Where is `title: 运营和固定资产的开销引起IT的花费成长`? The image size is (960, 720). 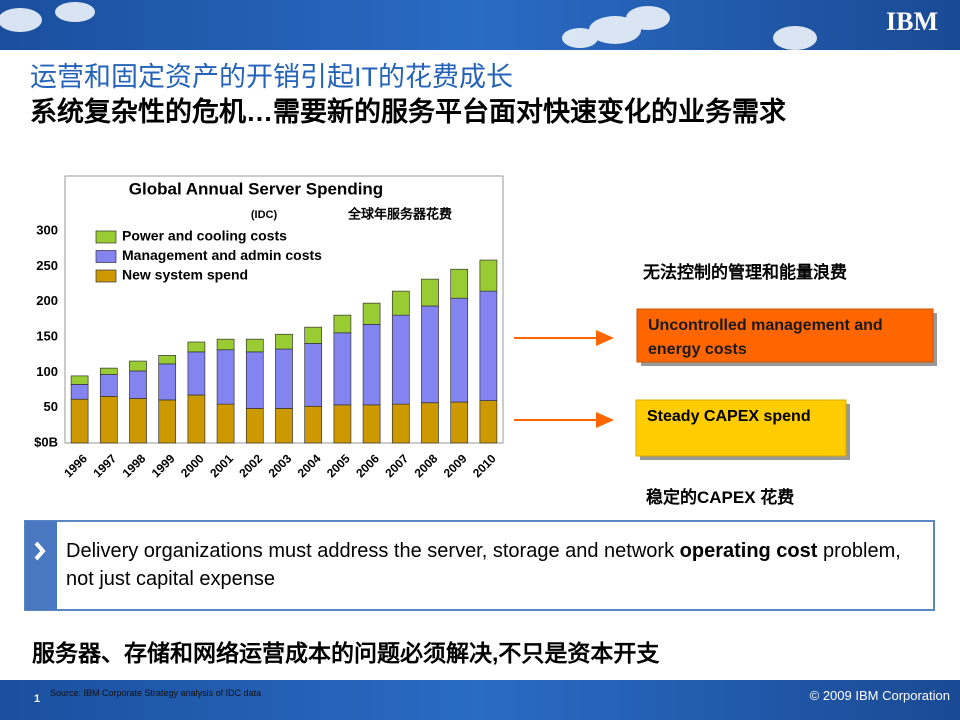
title: 运营和固定资产的开销引起IT的花费成长 is located at coordinates (271, 77).